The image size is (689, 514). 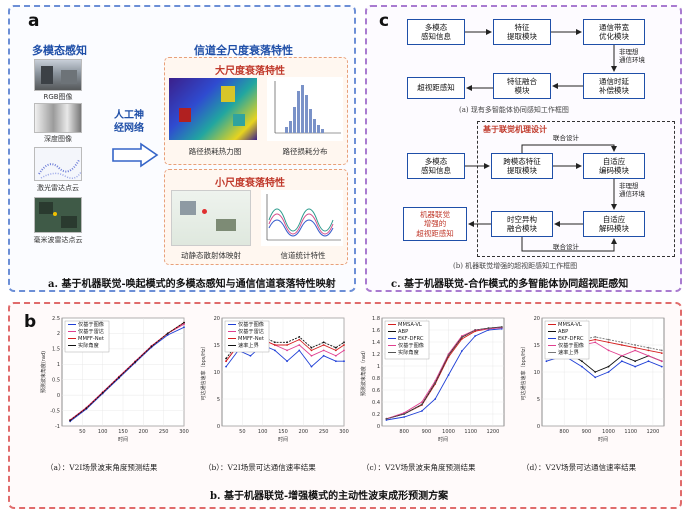 I want to click on x-tick-label: 200, so click(x=304, y=432).